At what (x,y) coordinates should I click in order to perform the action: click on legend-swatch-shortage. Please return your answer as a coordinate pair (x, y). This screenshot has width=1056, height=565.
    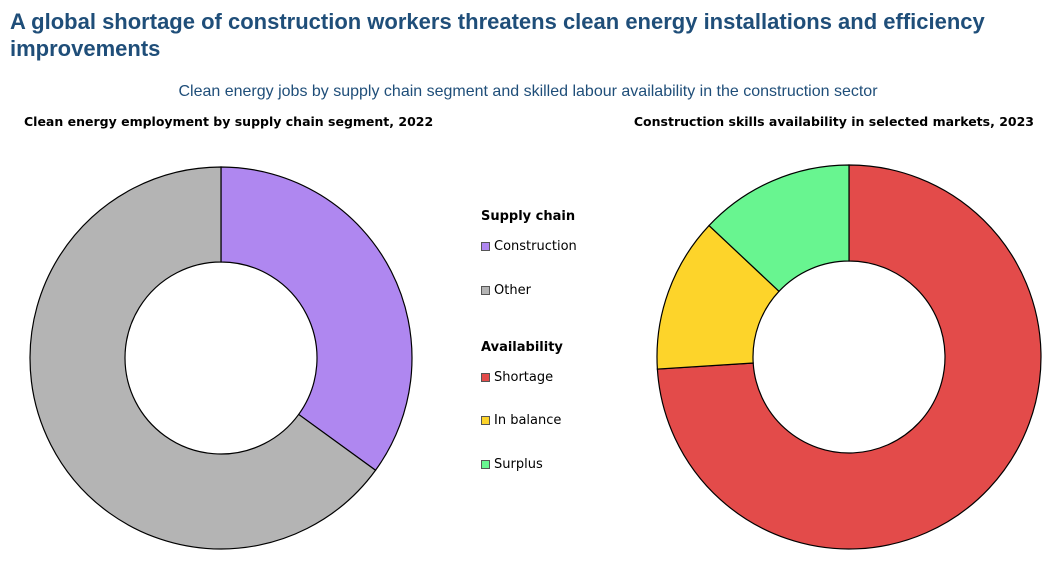
    Looking at the image, I should click on (485, 377).